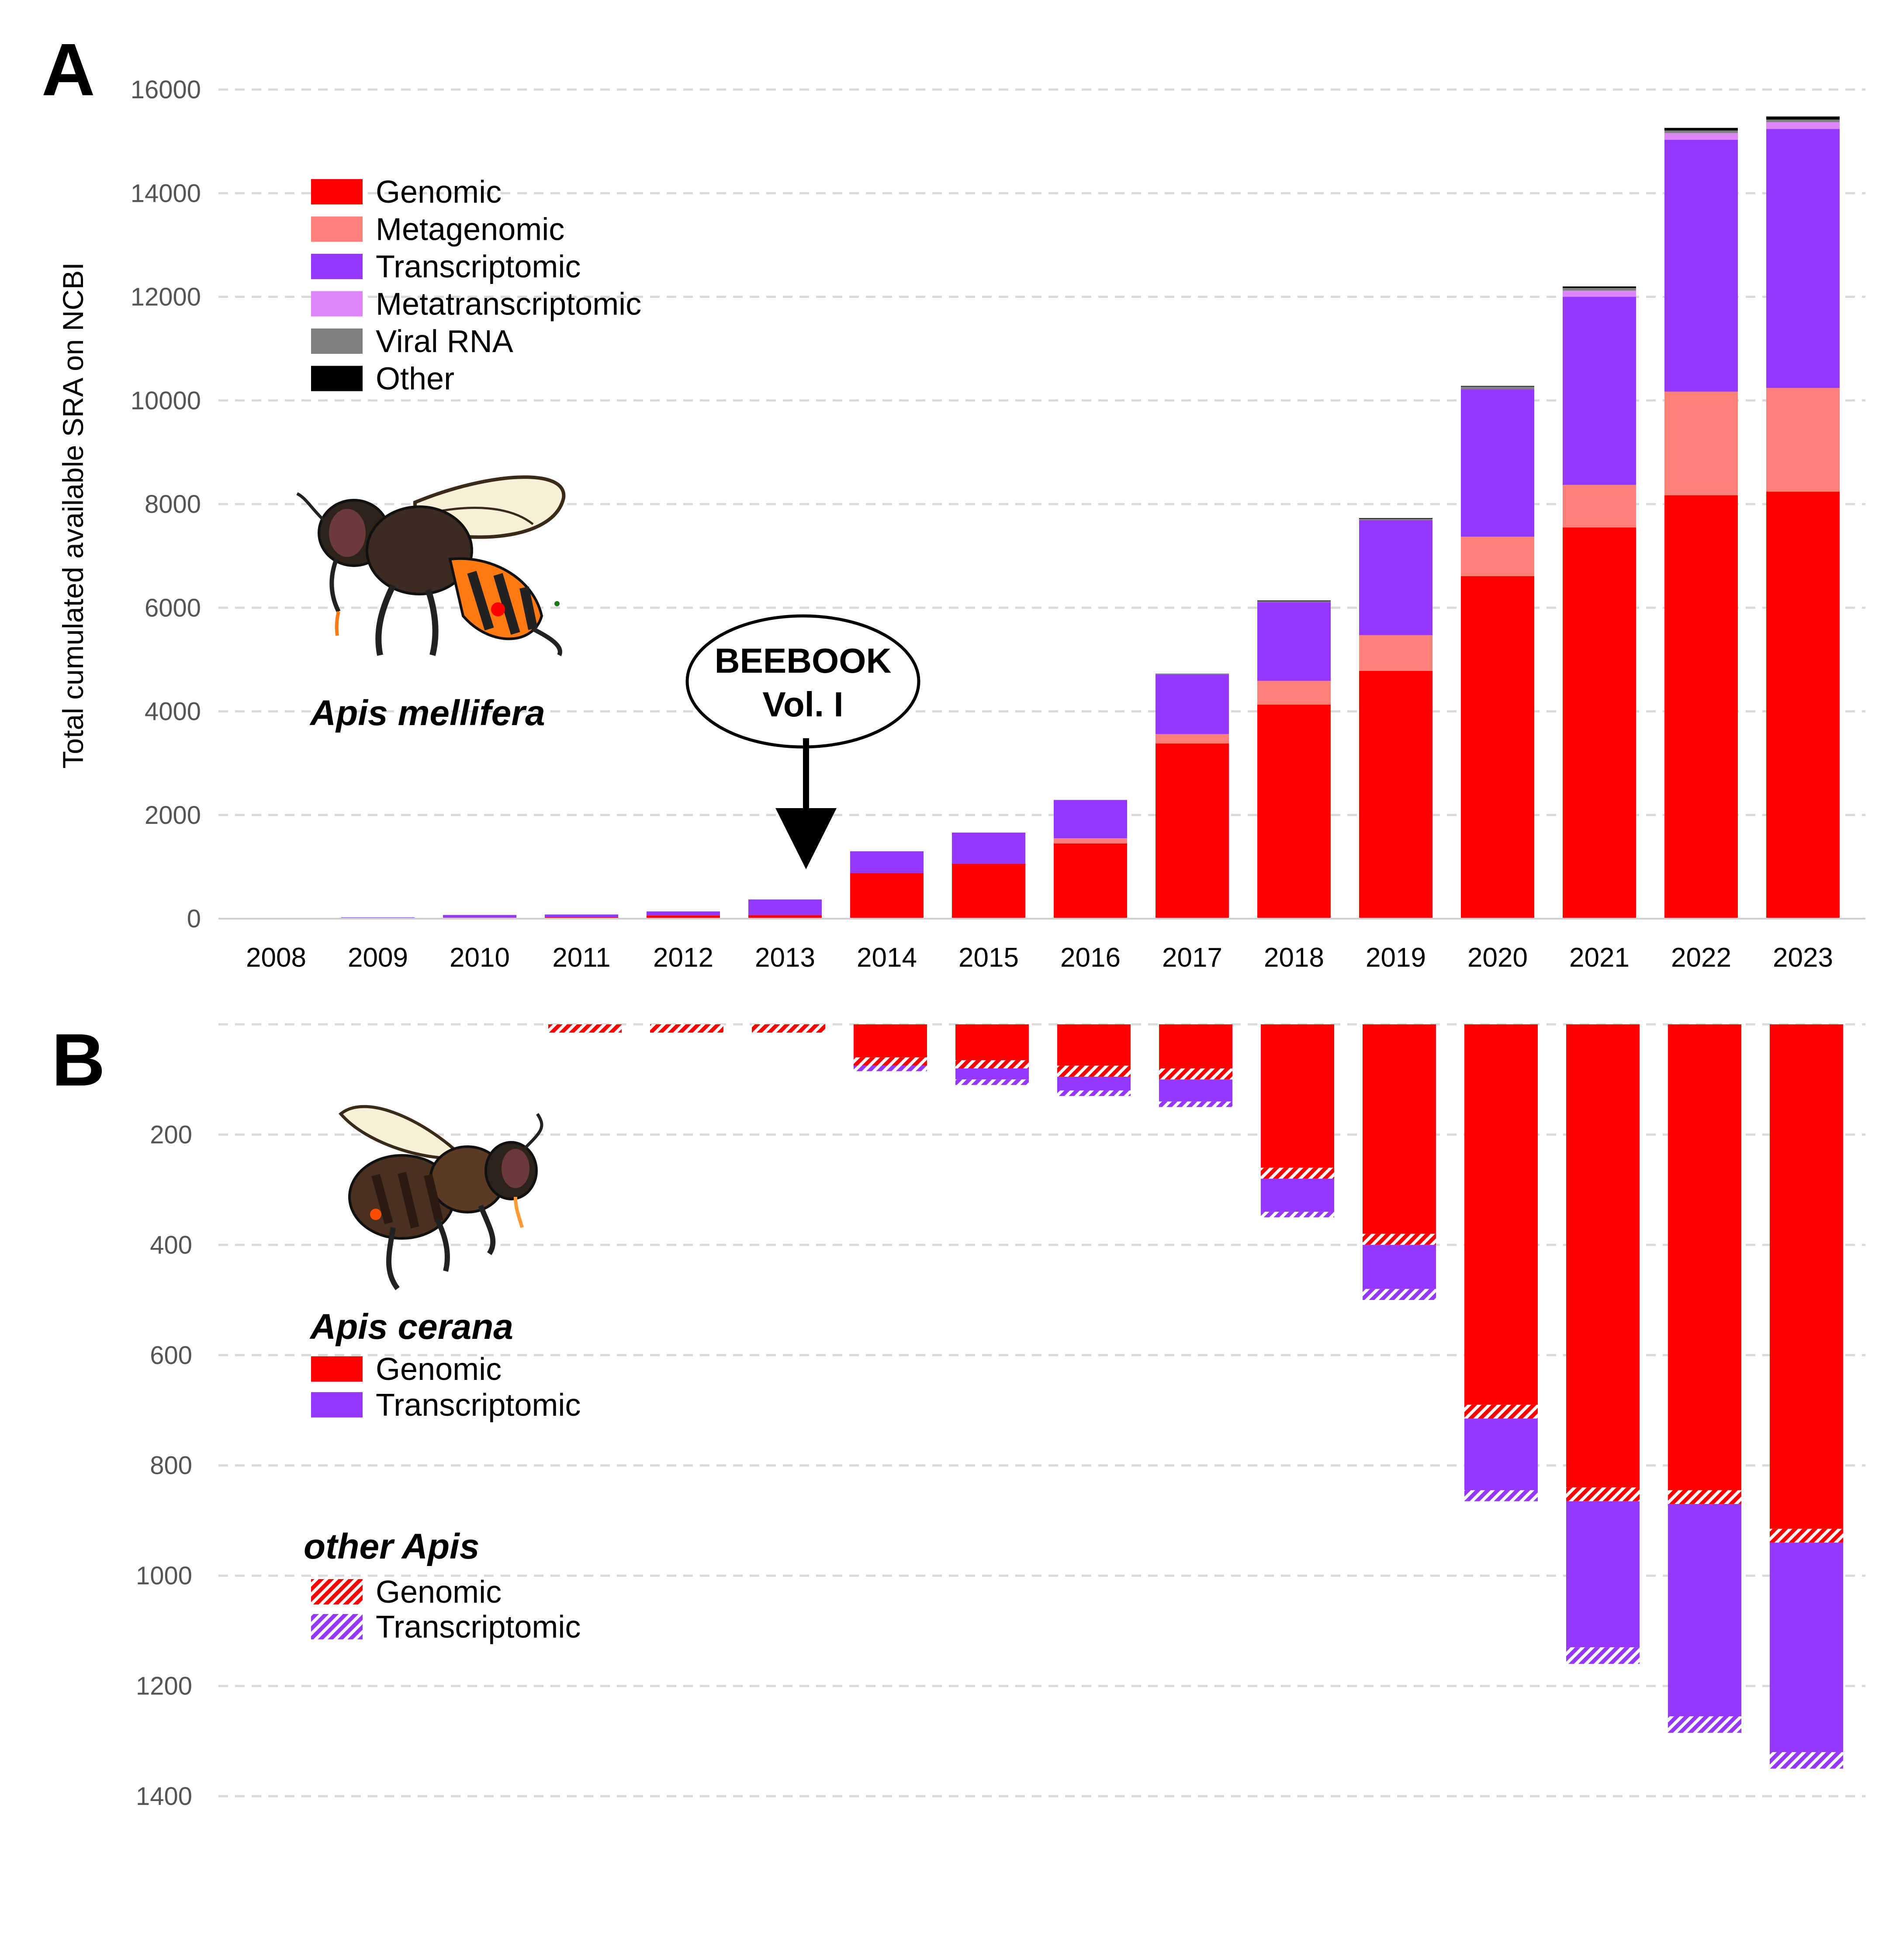 This screenshot has width=1896, height=1960. I want to click on legend-swatch-other, so click(337, 378).